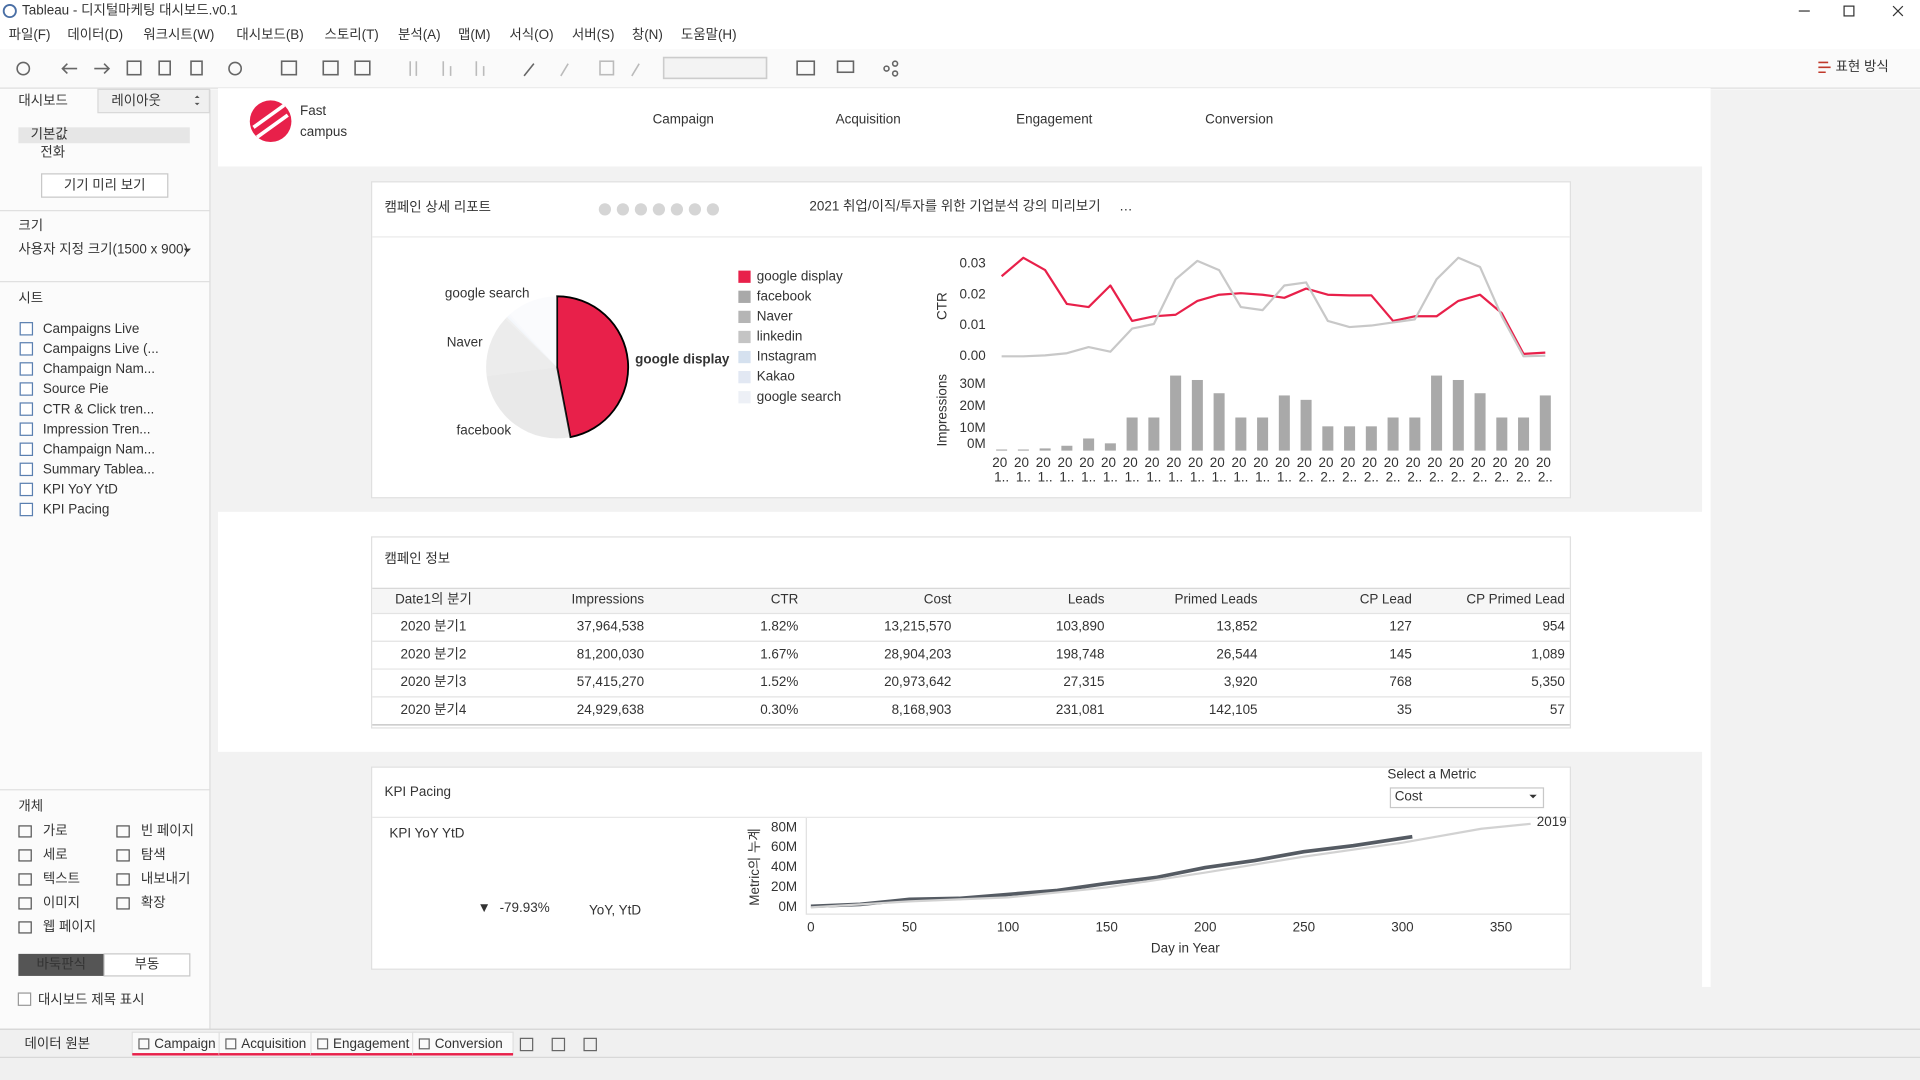 This screenshot has height=1080, width=1920. Describe the element at coordinates (709, 34) in the screenshot. I see `menu-item: 도움말(H)` at that location.